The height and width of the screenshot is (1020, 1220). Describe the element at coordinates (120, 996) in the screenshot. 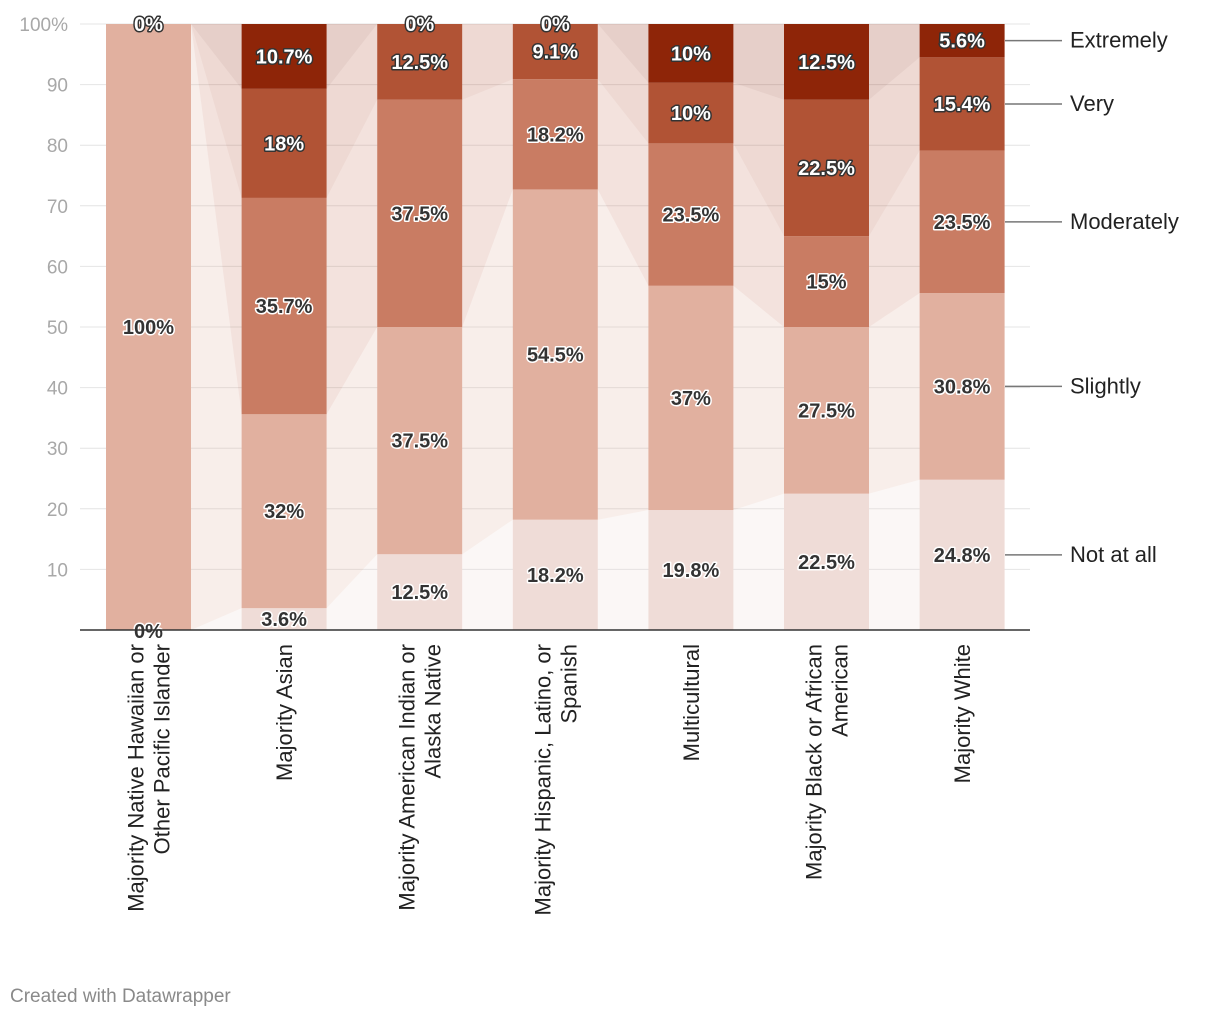

I see `credit-text: Created with Datawrapper` at that location.